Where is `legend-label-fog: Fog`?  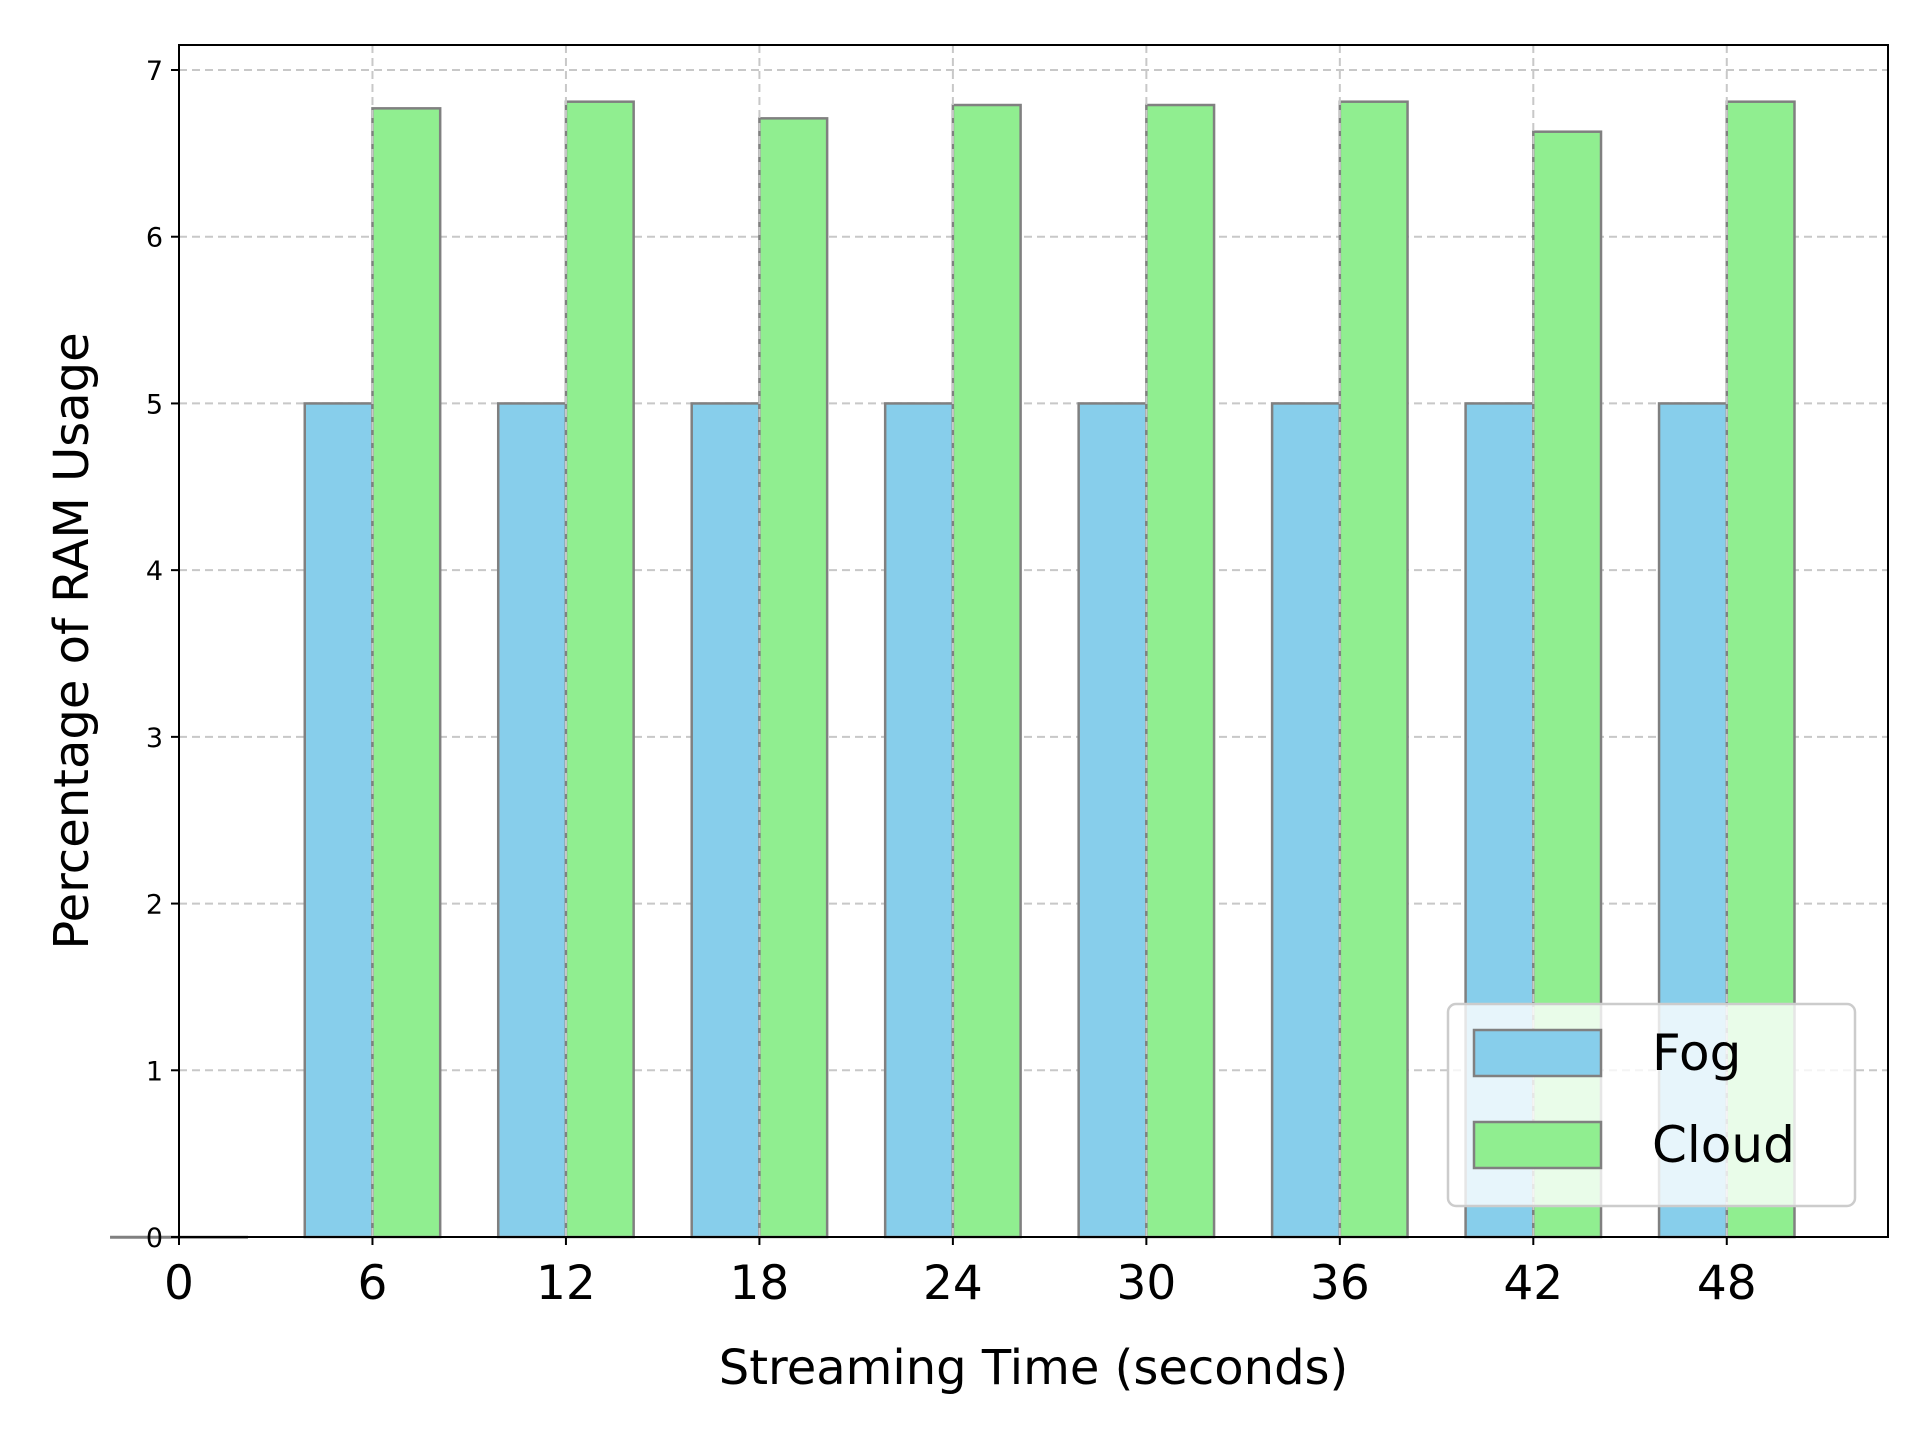
legend-label-fog: Fog is located at coordinates (1696, 1053).